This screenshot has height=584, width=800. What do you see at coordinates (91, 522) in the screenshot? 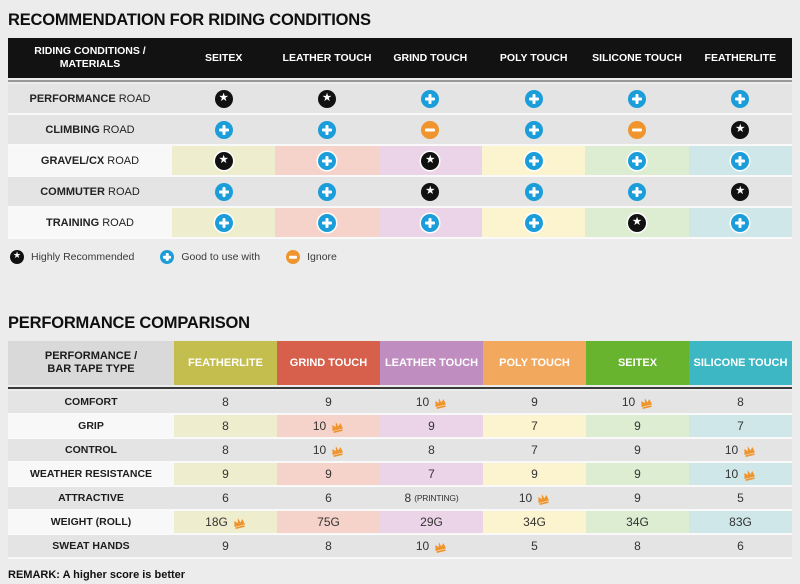
I see `row-label: WEIGHT (ROLL)` at bounding box center [91, 522].